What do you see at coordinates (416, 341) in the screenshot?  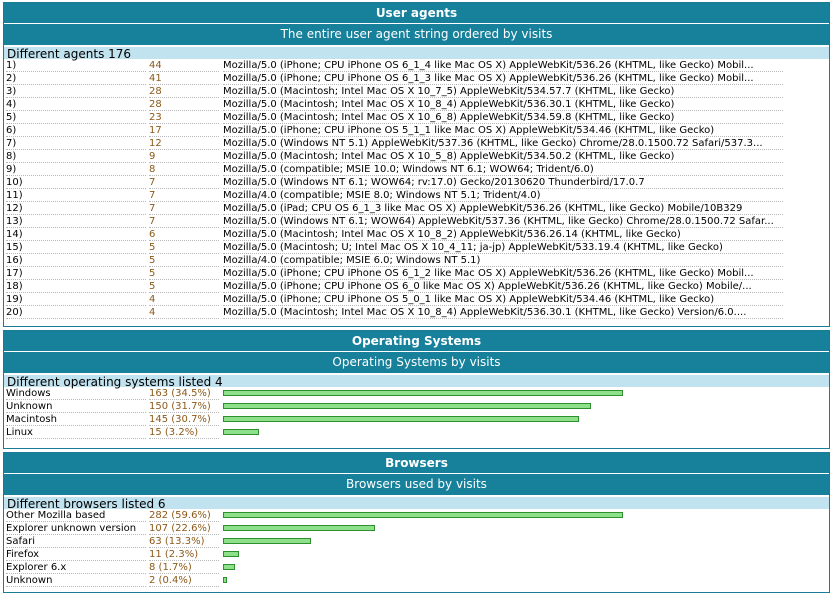 I see `operating-systems-title: Operating Systems` at bounding box center [416, 341].